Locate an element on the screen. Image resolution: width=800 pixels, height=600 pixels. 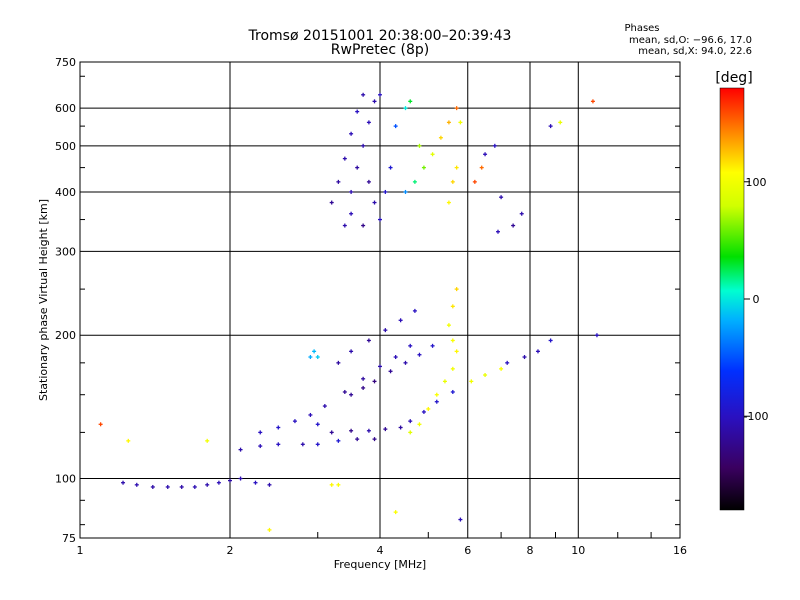
stats-line-x: mean, sd,X: 94.0, 22.6 is located at coordinates (695, 51).